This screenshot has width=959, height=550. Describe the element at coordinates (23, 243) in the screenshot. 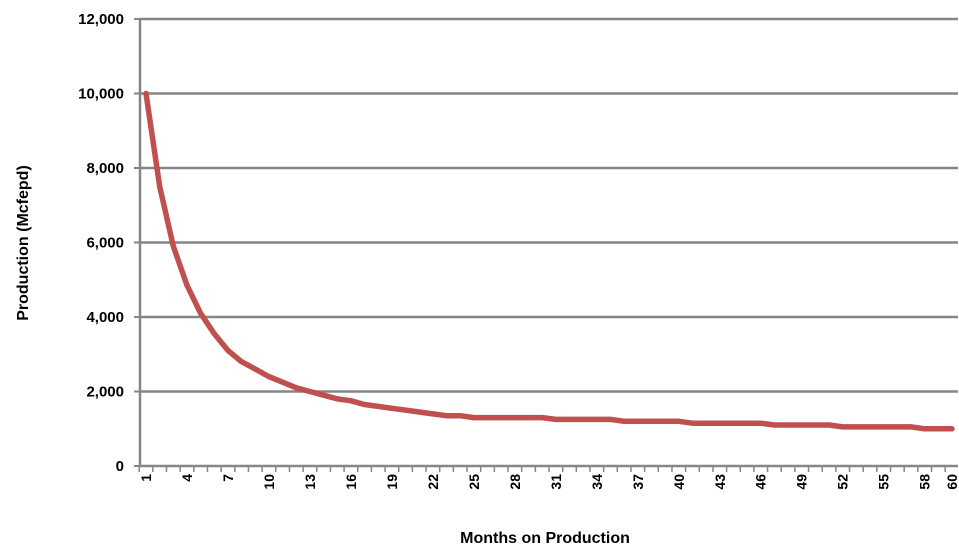

I see `y-axis-title: Production (Mcfepd)` at that location.